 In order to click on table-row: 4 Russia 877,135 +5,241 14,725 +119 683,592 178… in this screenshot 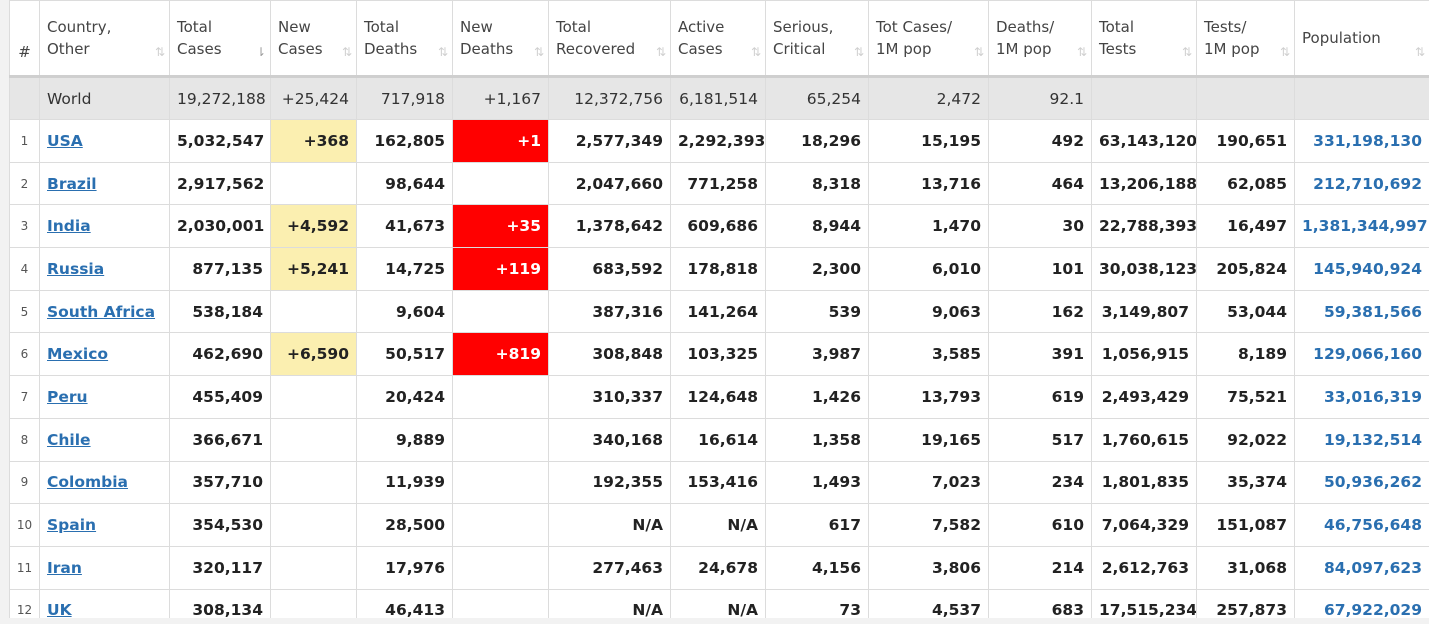, I will do `click(719, 269)`.